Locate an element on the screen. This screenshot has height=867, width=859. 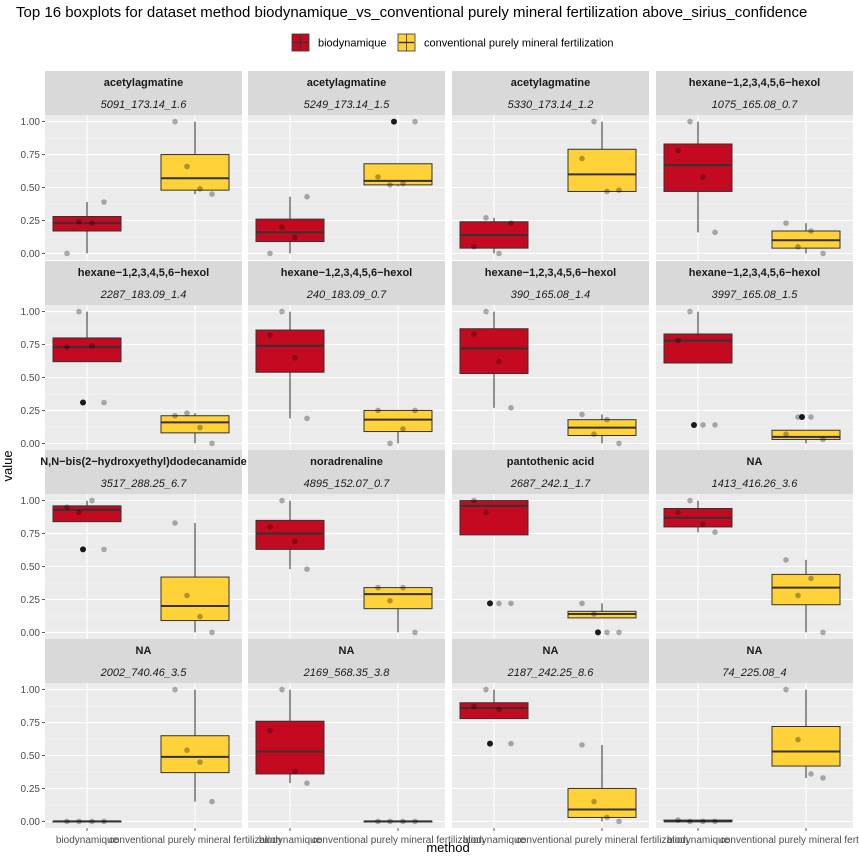
facet-strip-feature-label: 1075_165.08_0.7 is located at coordinates (755, 105).